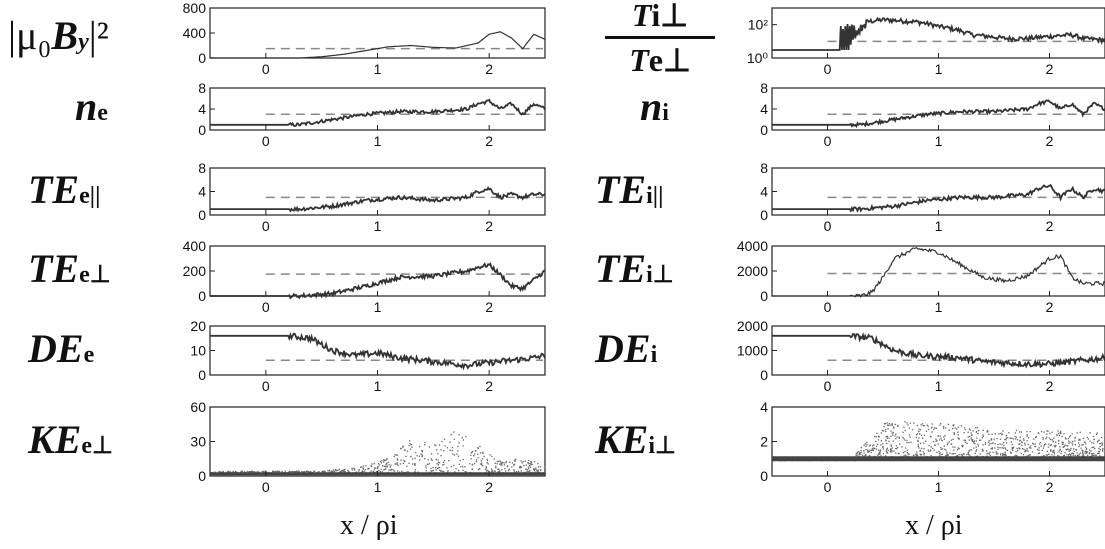 This screenshot has height=549, width=1105. I want to click on main: n, so click(651, 106).